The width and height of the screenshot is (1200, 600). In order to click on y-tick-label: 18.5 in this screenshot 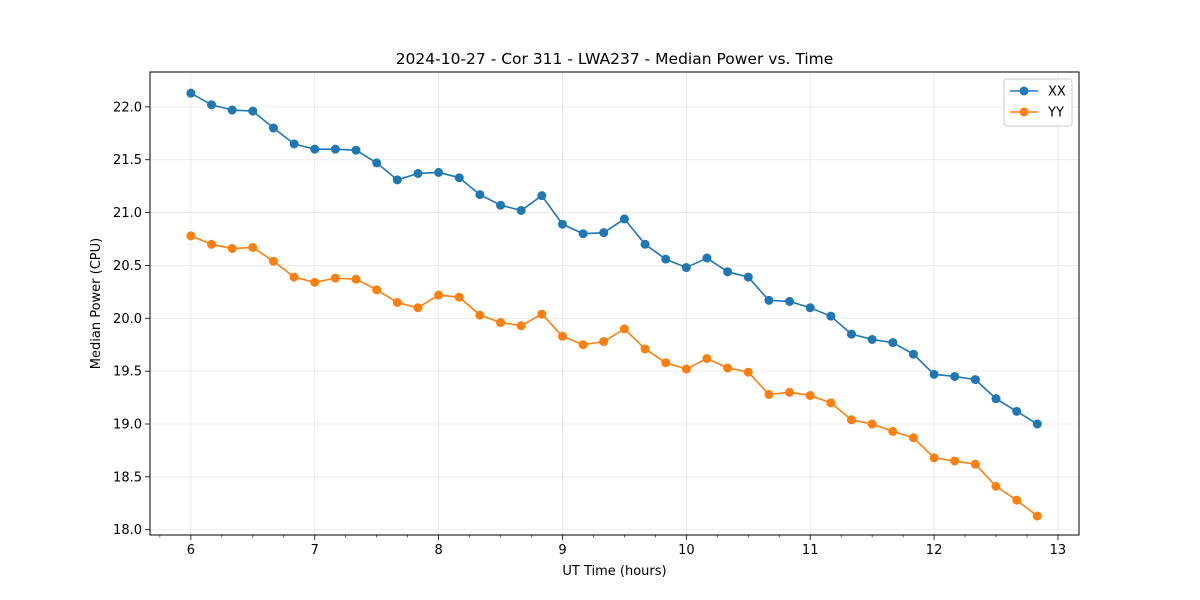, I will do `click(127, 477)`.